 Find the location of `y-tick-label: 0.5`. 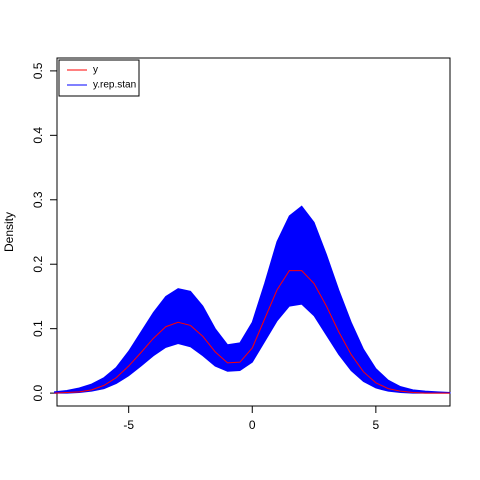

y-tick-label: 0.5 is located at coordinates (38, 70).